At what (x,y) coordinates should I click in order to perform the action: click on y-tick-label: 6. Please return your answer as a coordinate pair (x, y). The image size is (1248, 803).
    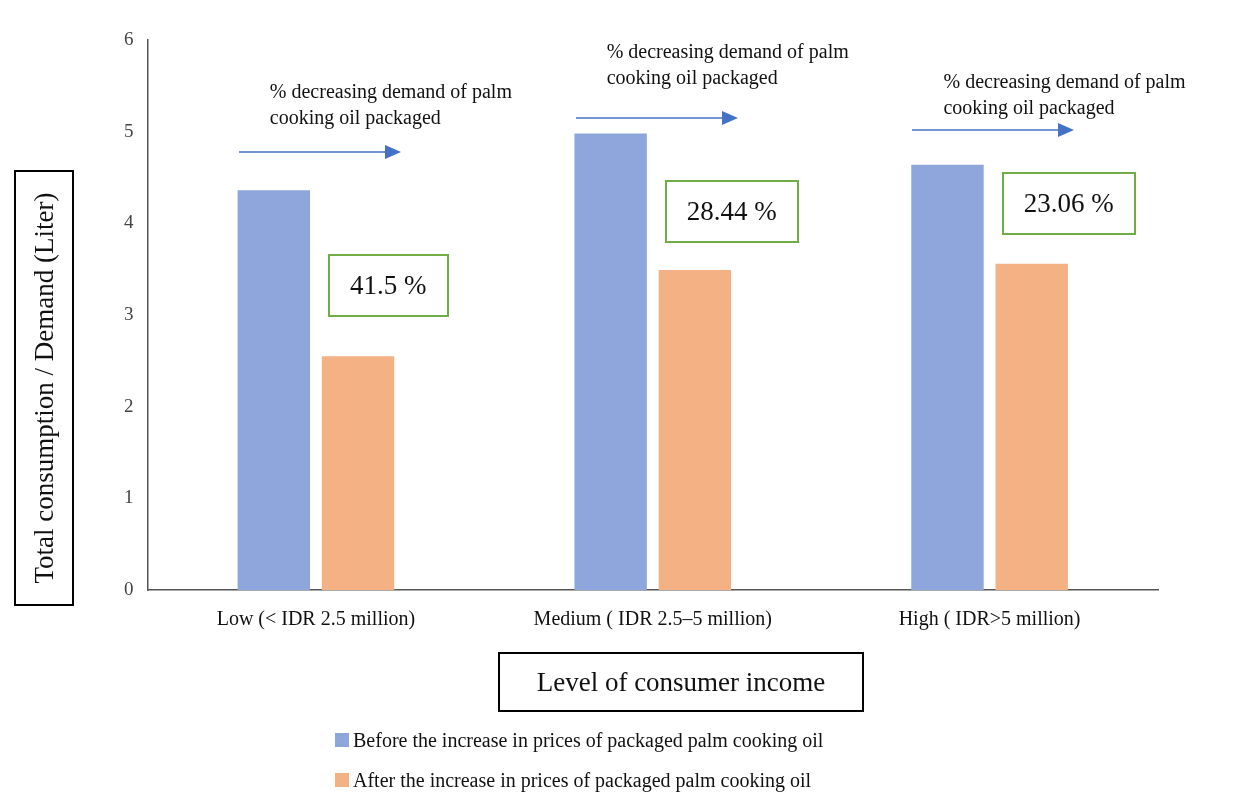
    Looking at the image, I should click on (129, 38).